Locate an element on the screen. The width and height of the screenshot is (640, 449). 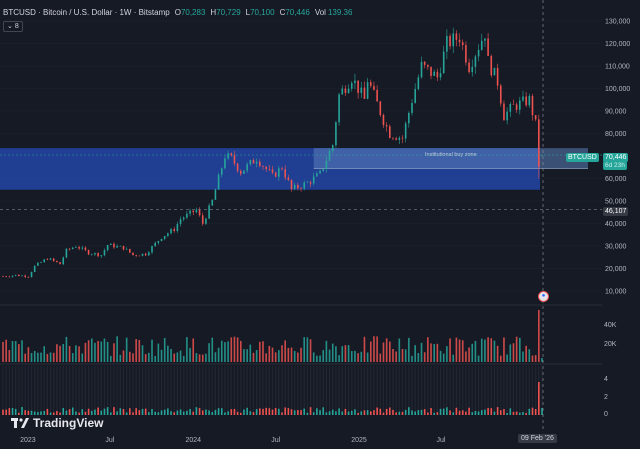
volume-axis: 40K 20K is located at coordinates (610, 335).